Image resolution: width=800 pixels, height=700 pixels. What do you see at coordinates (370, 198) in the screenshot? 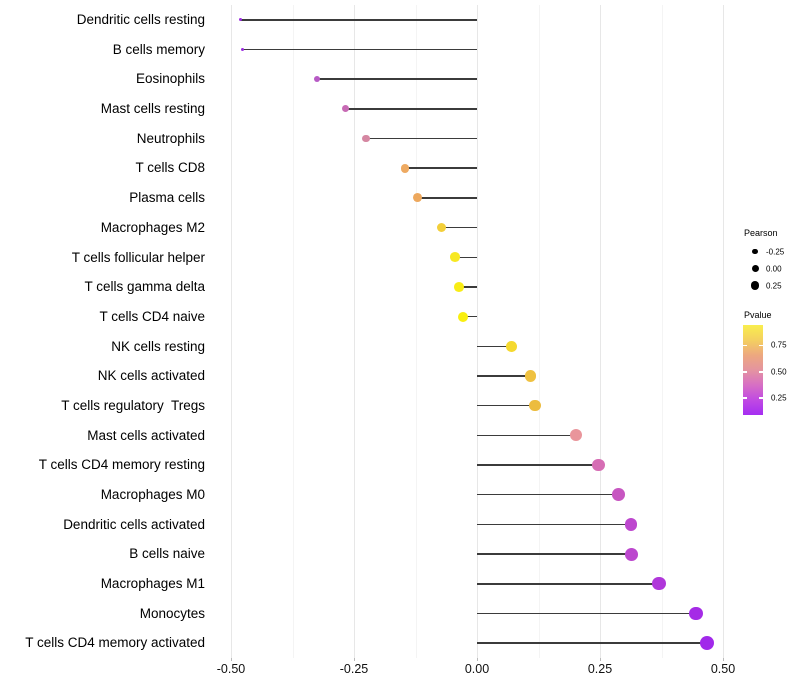
I see `lollipop-row: Plasma cells` at bounding box center [370, 198].